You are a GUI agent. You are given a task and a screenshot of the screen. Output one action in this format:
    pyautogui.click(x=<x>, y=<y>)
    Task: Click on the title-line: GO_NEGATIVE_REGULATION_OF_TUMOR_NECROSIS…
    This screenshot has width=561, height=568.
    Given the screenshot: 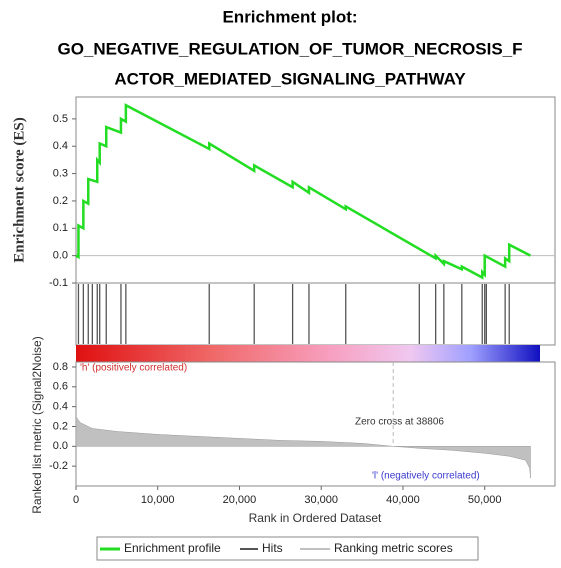 What is the action you would take?
    pyautogui.click(x=289, y=48)
    